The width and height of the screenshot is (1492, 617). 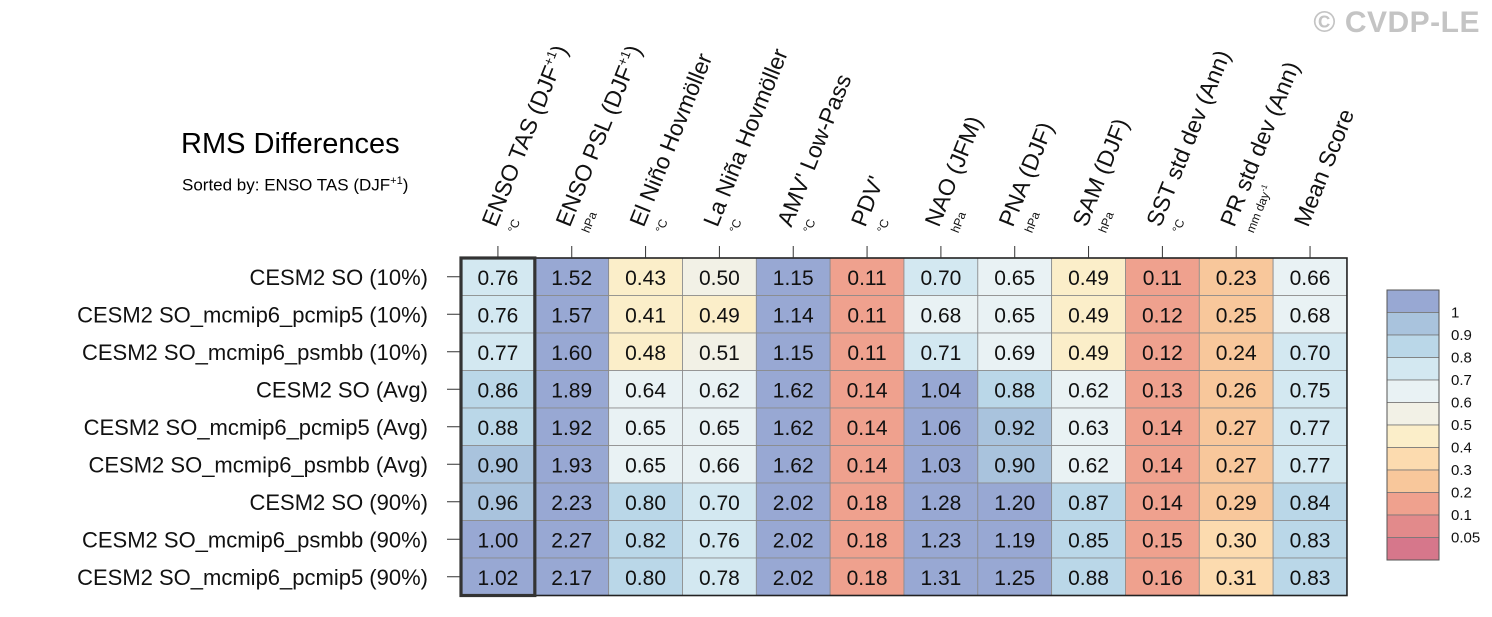 What do you see at coordinates (645, 465) in the screenshot?
I see `cell-value: 0.65` at bounding box center [645, 465].